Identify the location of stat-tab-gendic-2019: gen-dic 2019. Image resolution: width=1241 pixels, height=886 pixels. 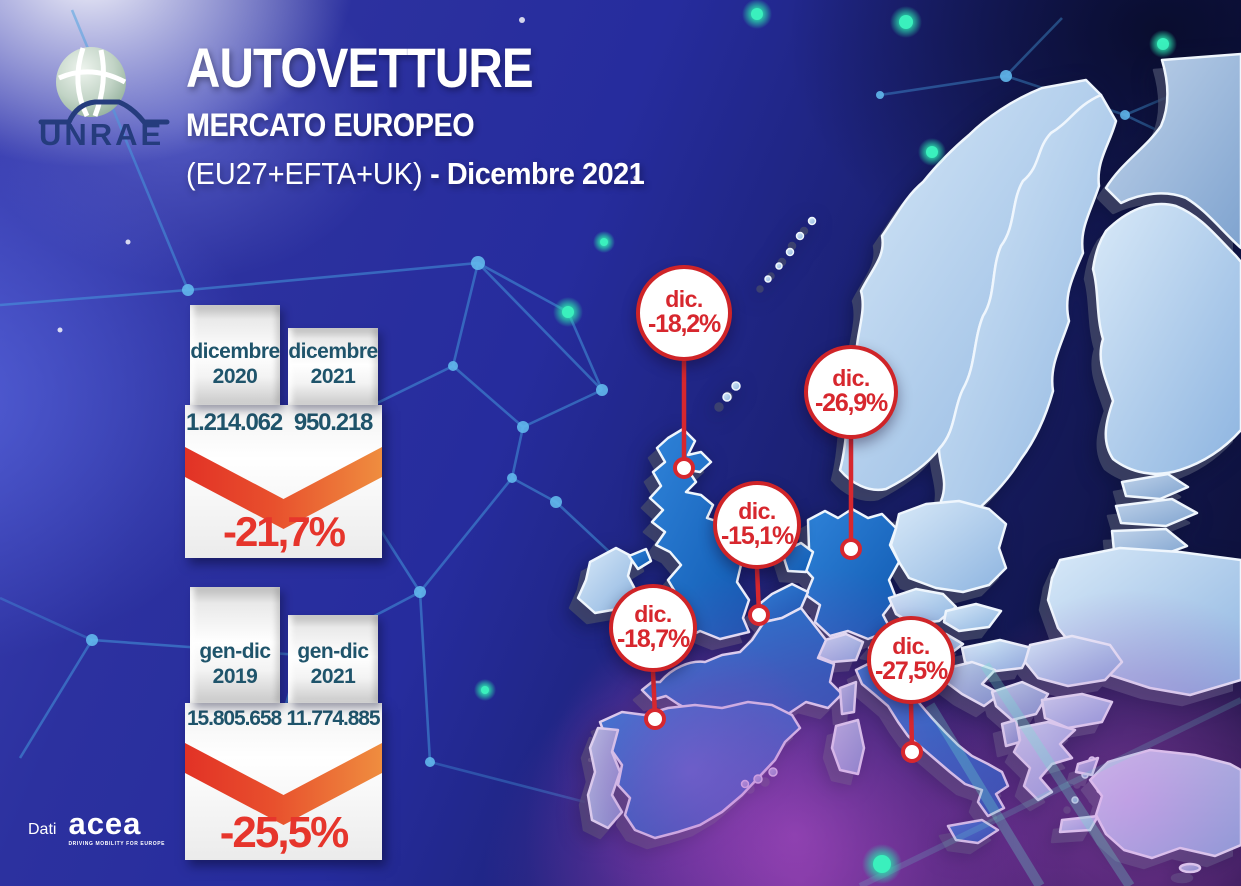
(235, 645).